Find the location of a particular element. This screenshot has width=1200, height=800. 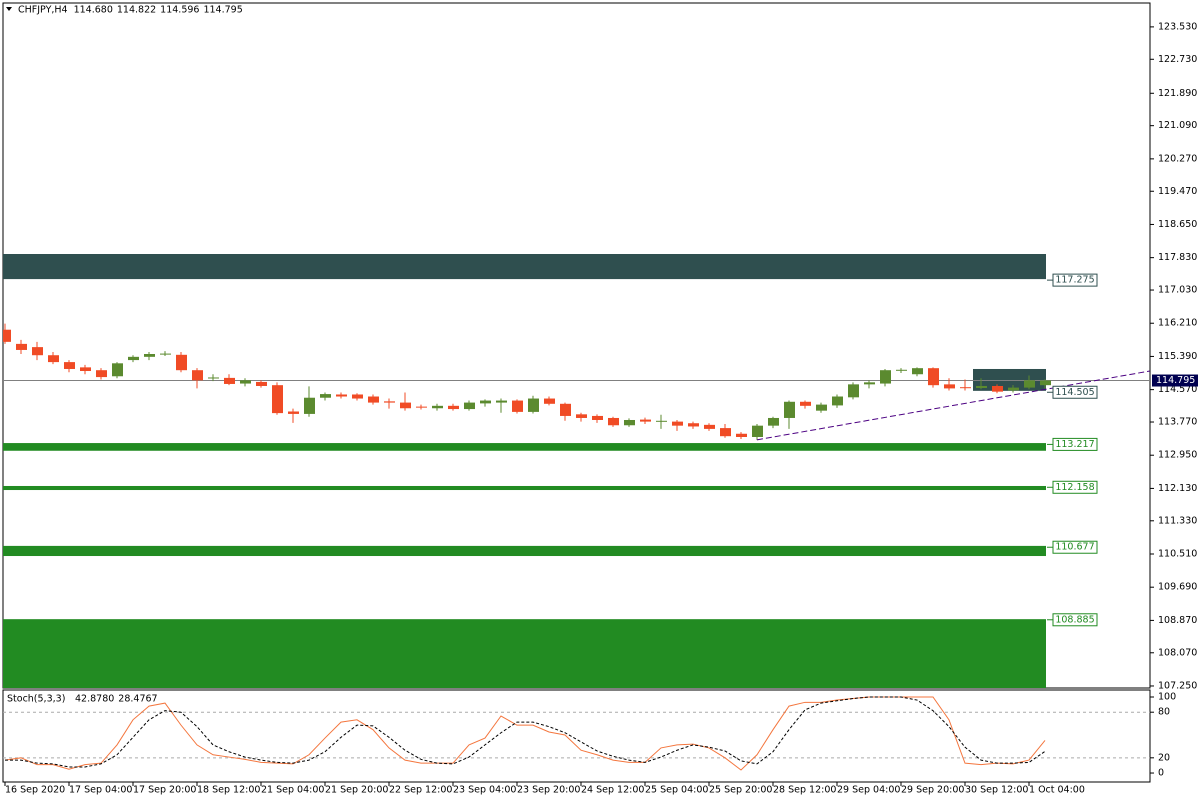

x-tick-label: 18 Sep 12:00 is located at coordinates (228, 790).